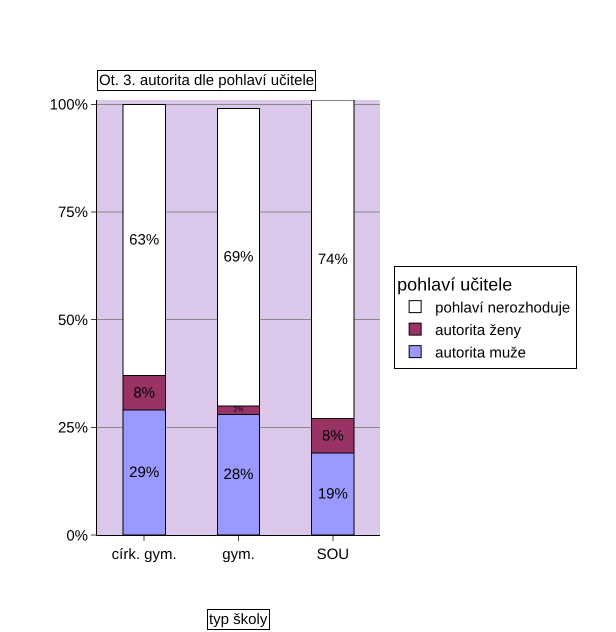 Image resolution: width=616 pixels, height=632 pixels. Describe the element at coordinates (144, 239) in the screenshot. I see `data-label: 63%` at that location.